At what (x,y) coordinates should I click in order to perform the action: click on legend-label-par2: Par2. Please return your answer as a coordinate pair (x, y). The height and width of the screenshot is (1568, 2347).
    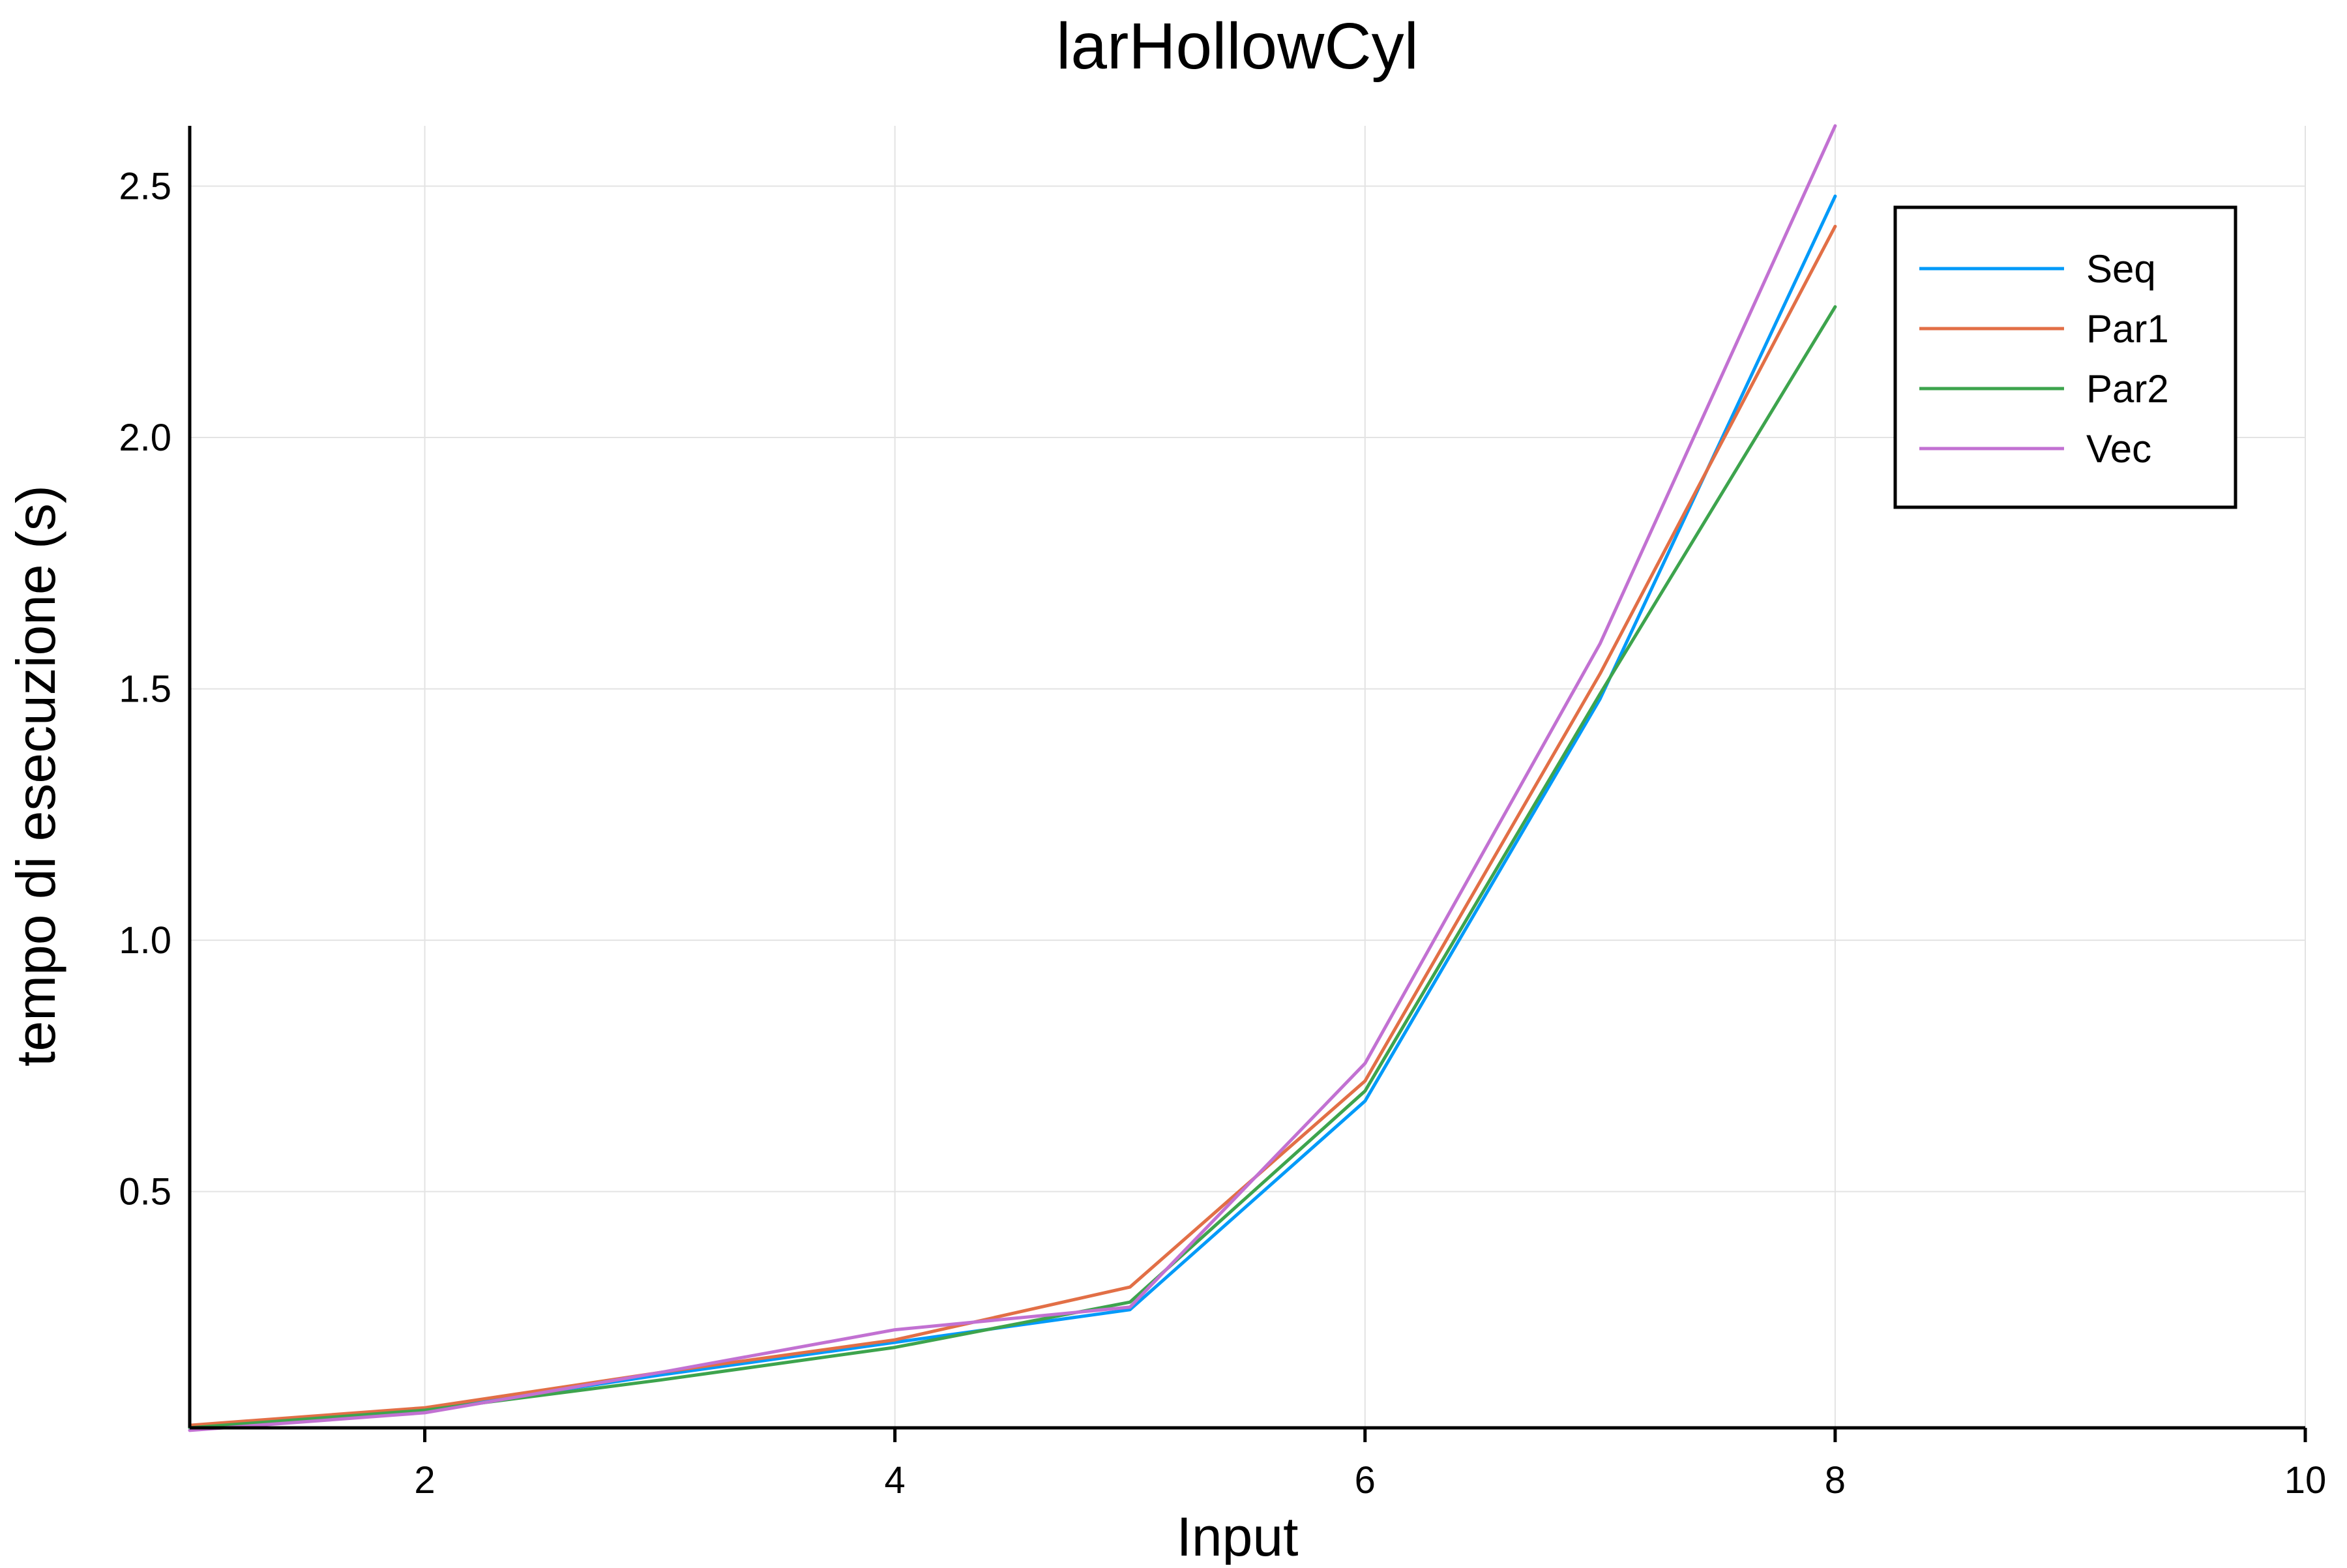
    Looking at the image, I should click on (2127, 389).